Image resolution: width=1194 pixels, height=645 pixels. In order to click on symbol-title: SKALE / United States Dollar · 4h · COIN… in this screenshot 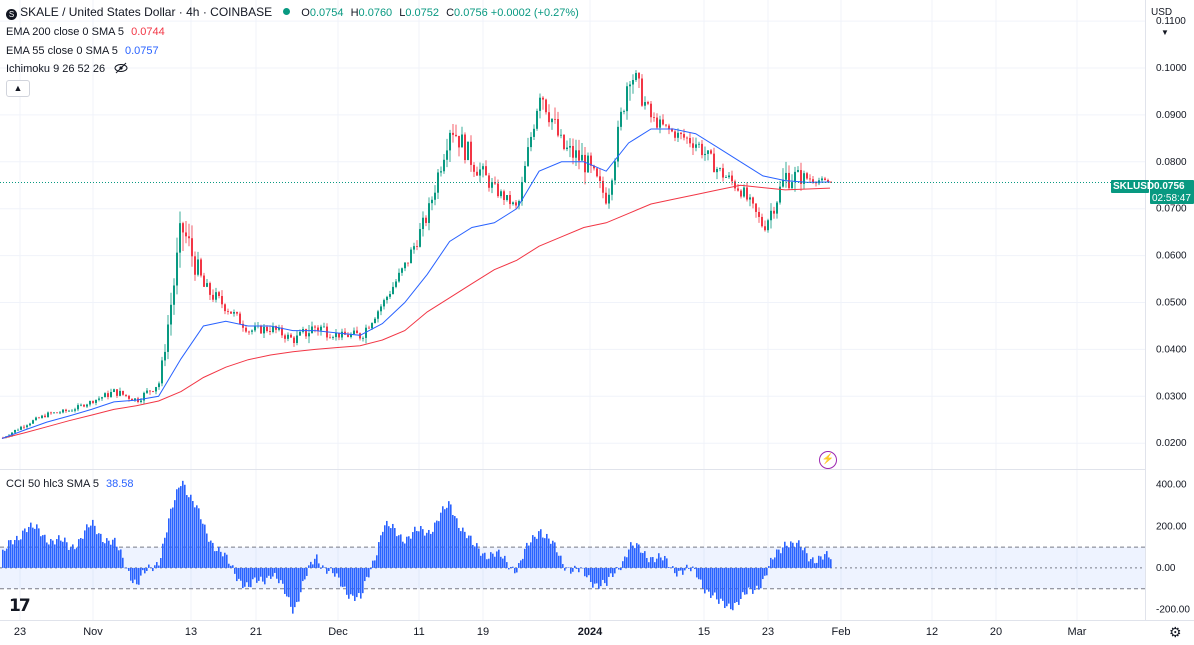, I will do `click(146, 12)`.